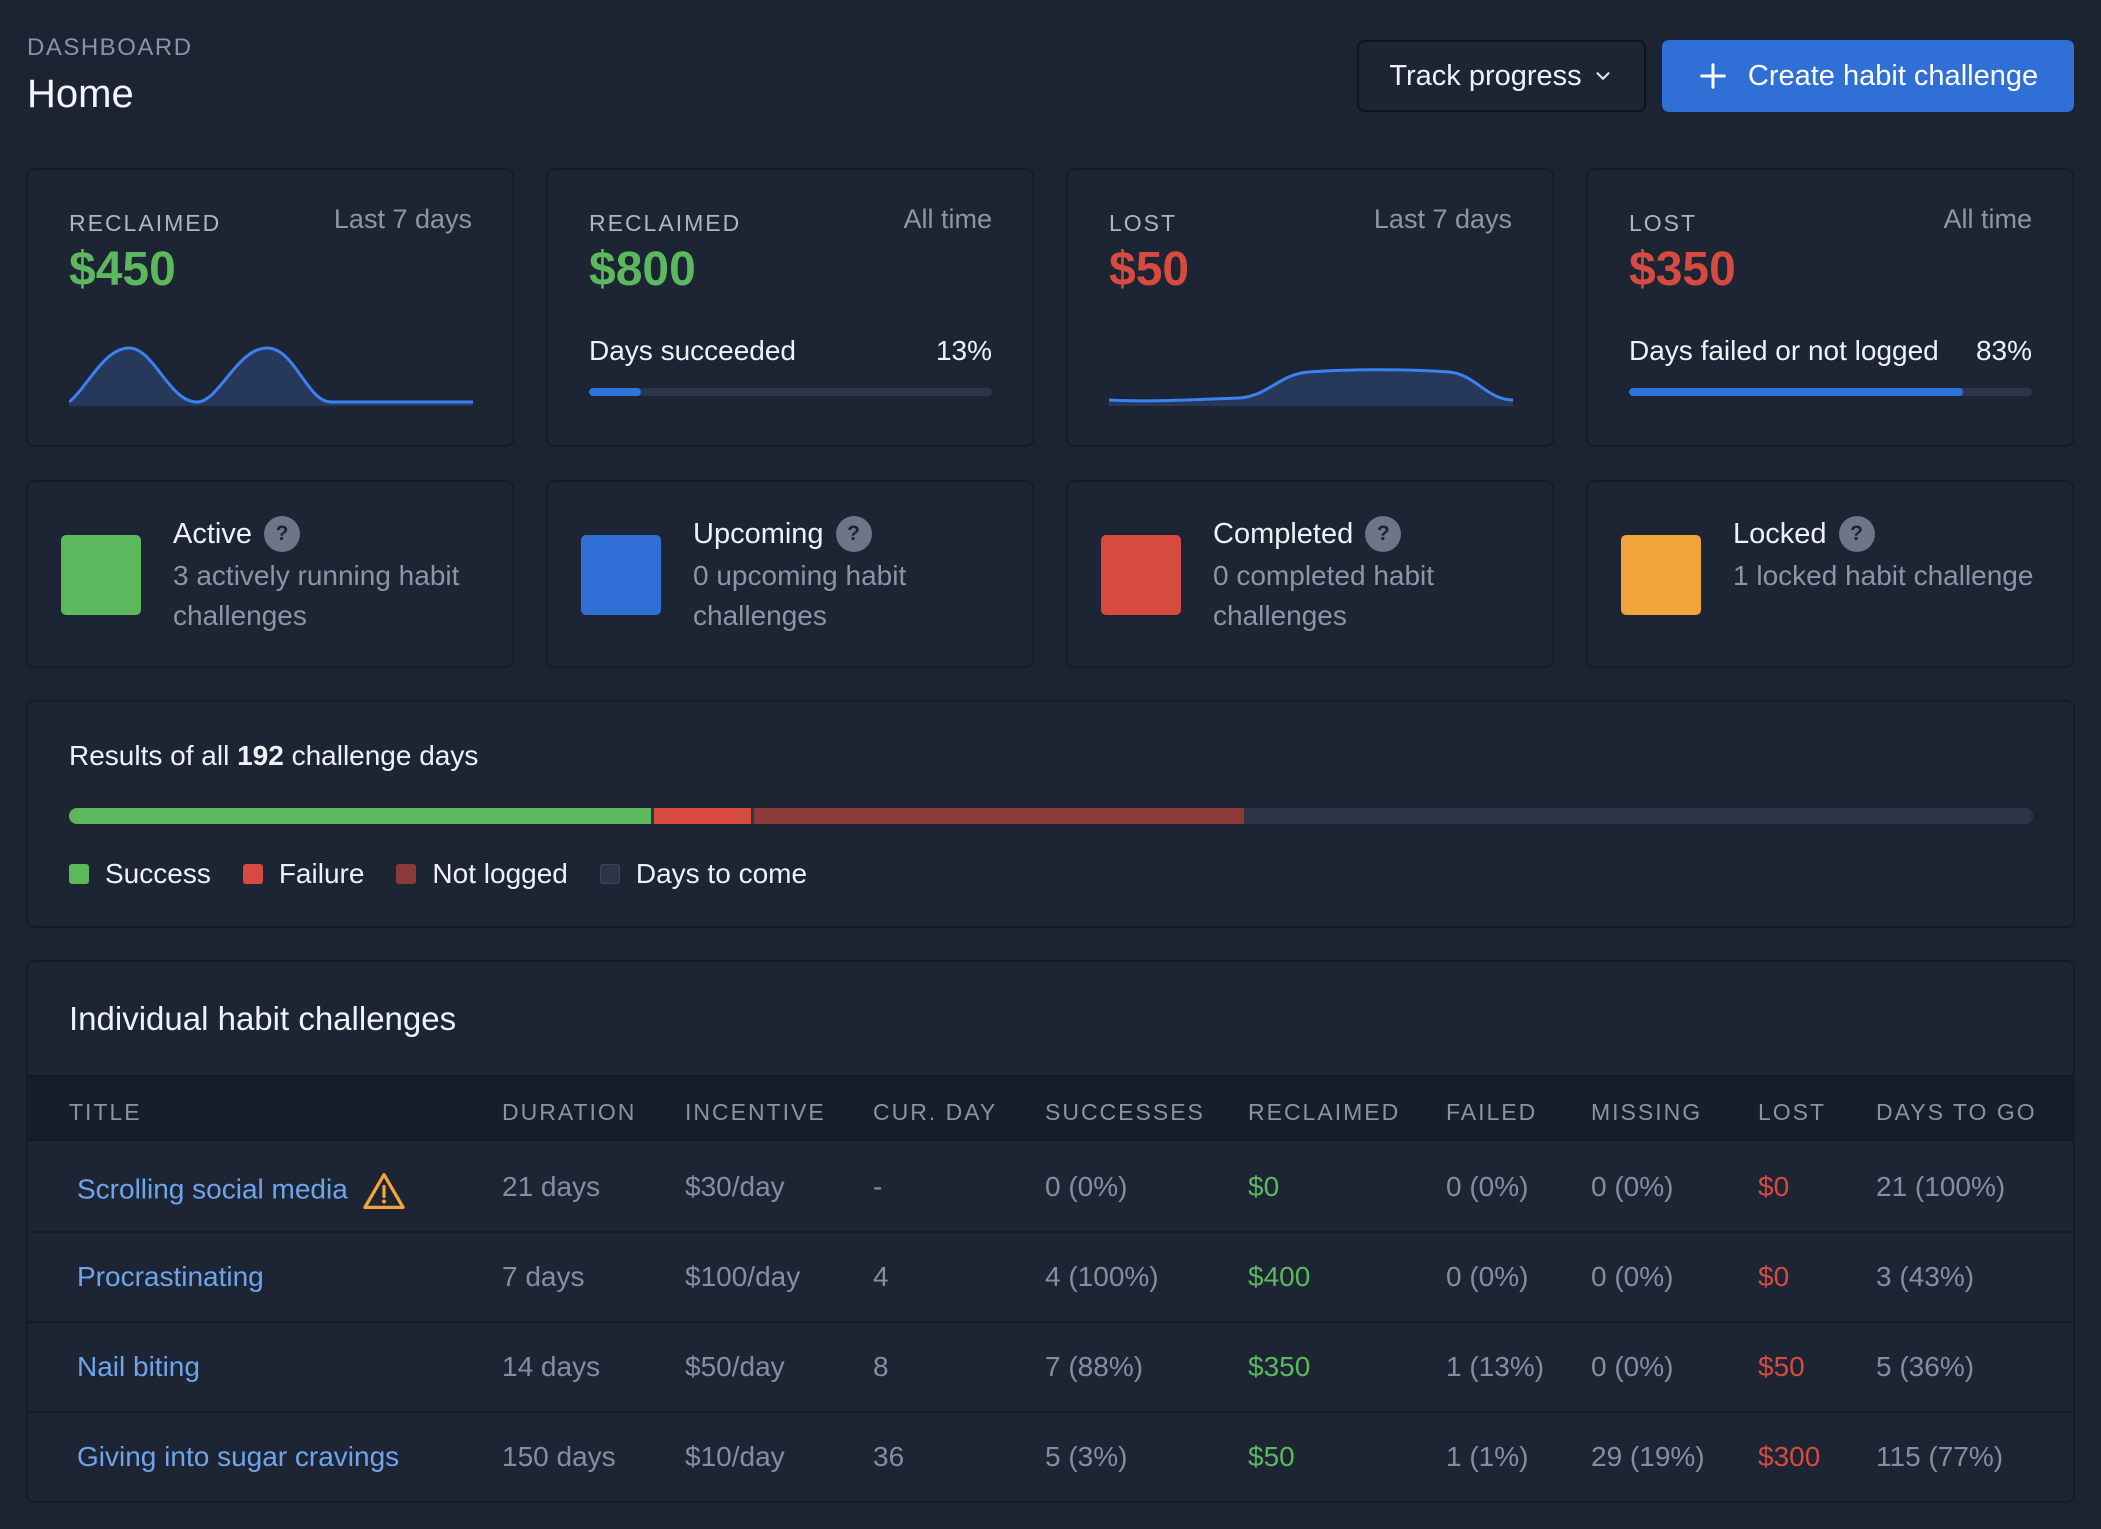 The image size is (2101, 1529). Describe the element at coordinates (935, 1112) in the screenshot. I see `column-header-cur-day: CUR. DAY` at that location.